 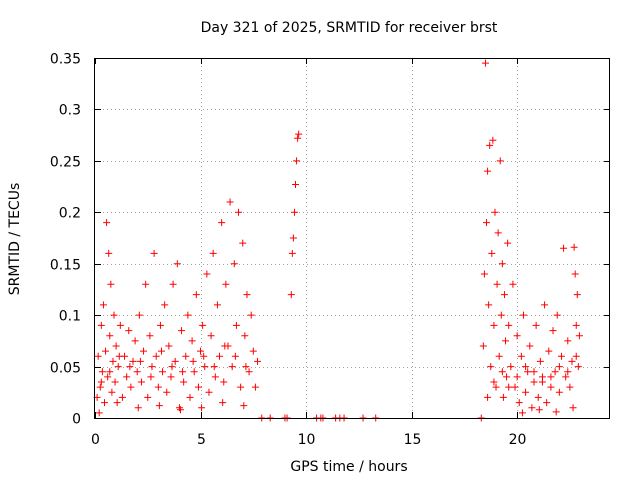 What do you see at coordinates (413, 440) in the screenshot?
I see `x-tick-label: 15` at bounding box center [413, 440].